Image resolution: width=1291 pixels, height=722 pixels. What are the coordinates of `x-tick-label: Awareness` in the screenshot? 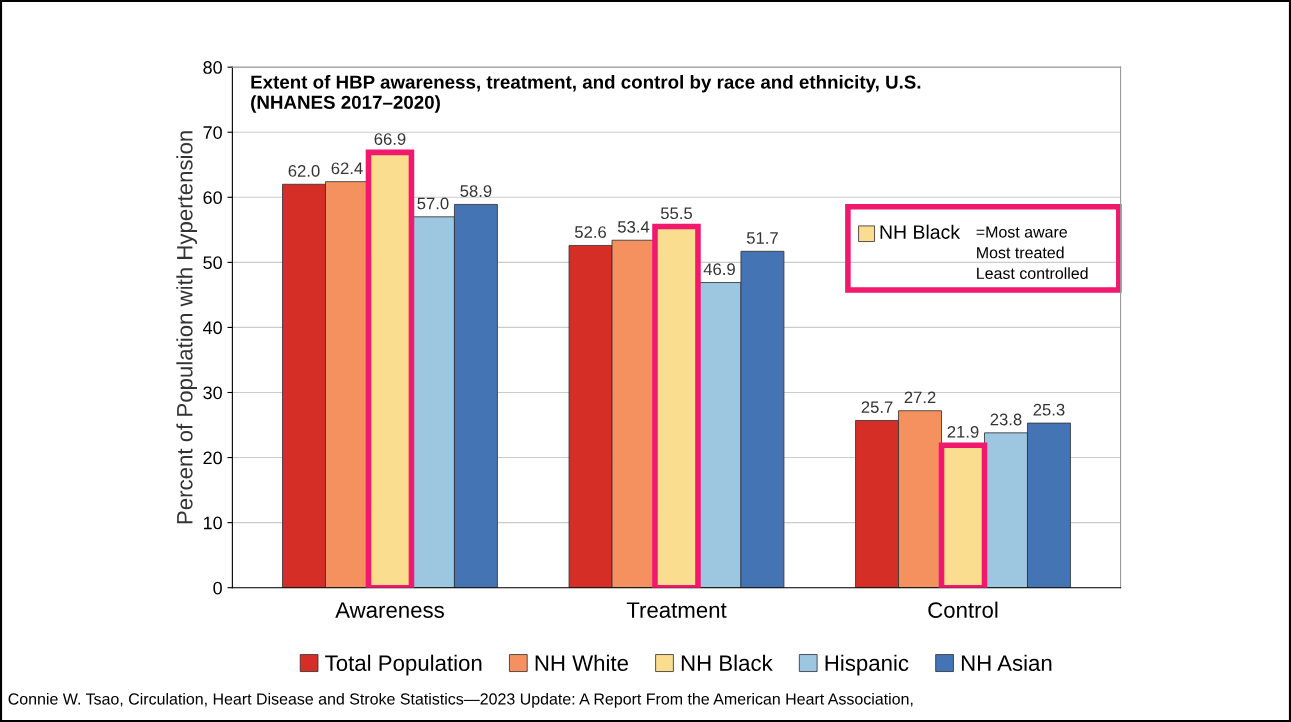 It's located at (389, 610).